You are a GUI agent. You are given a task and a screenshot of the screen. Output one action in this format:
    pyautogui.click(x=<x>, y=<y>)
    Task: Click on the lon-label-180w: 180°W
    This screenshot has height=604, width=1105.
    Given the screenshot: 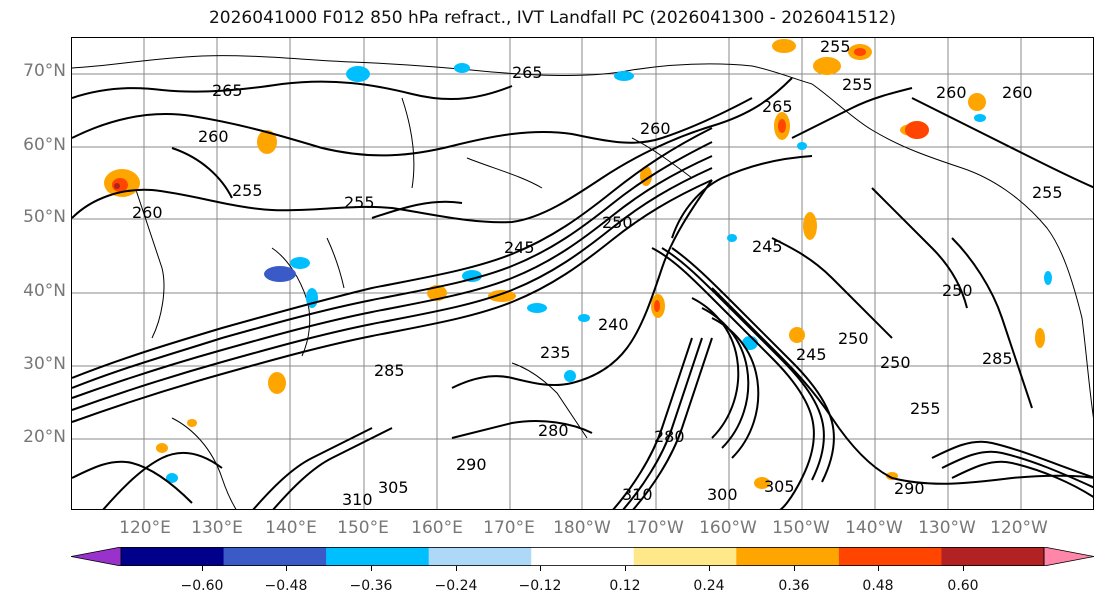 What is the action you would take?
    pyautogui.click(x=582, y=528)
    